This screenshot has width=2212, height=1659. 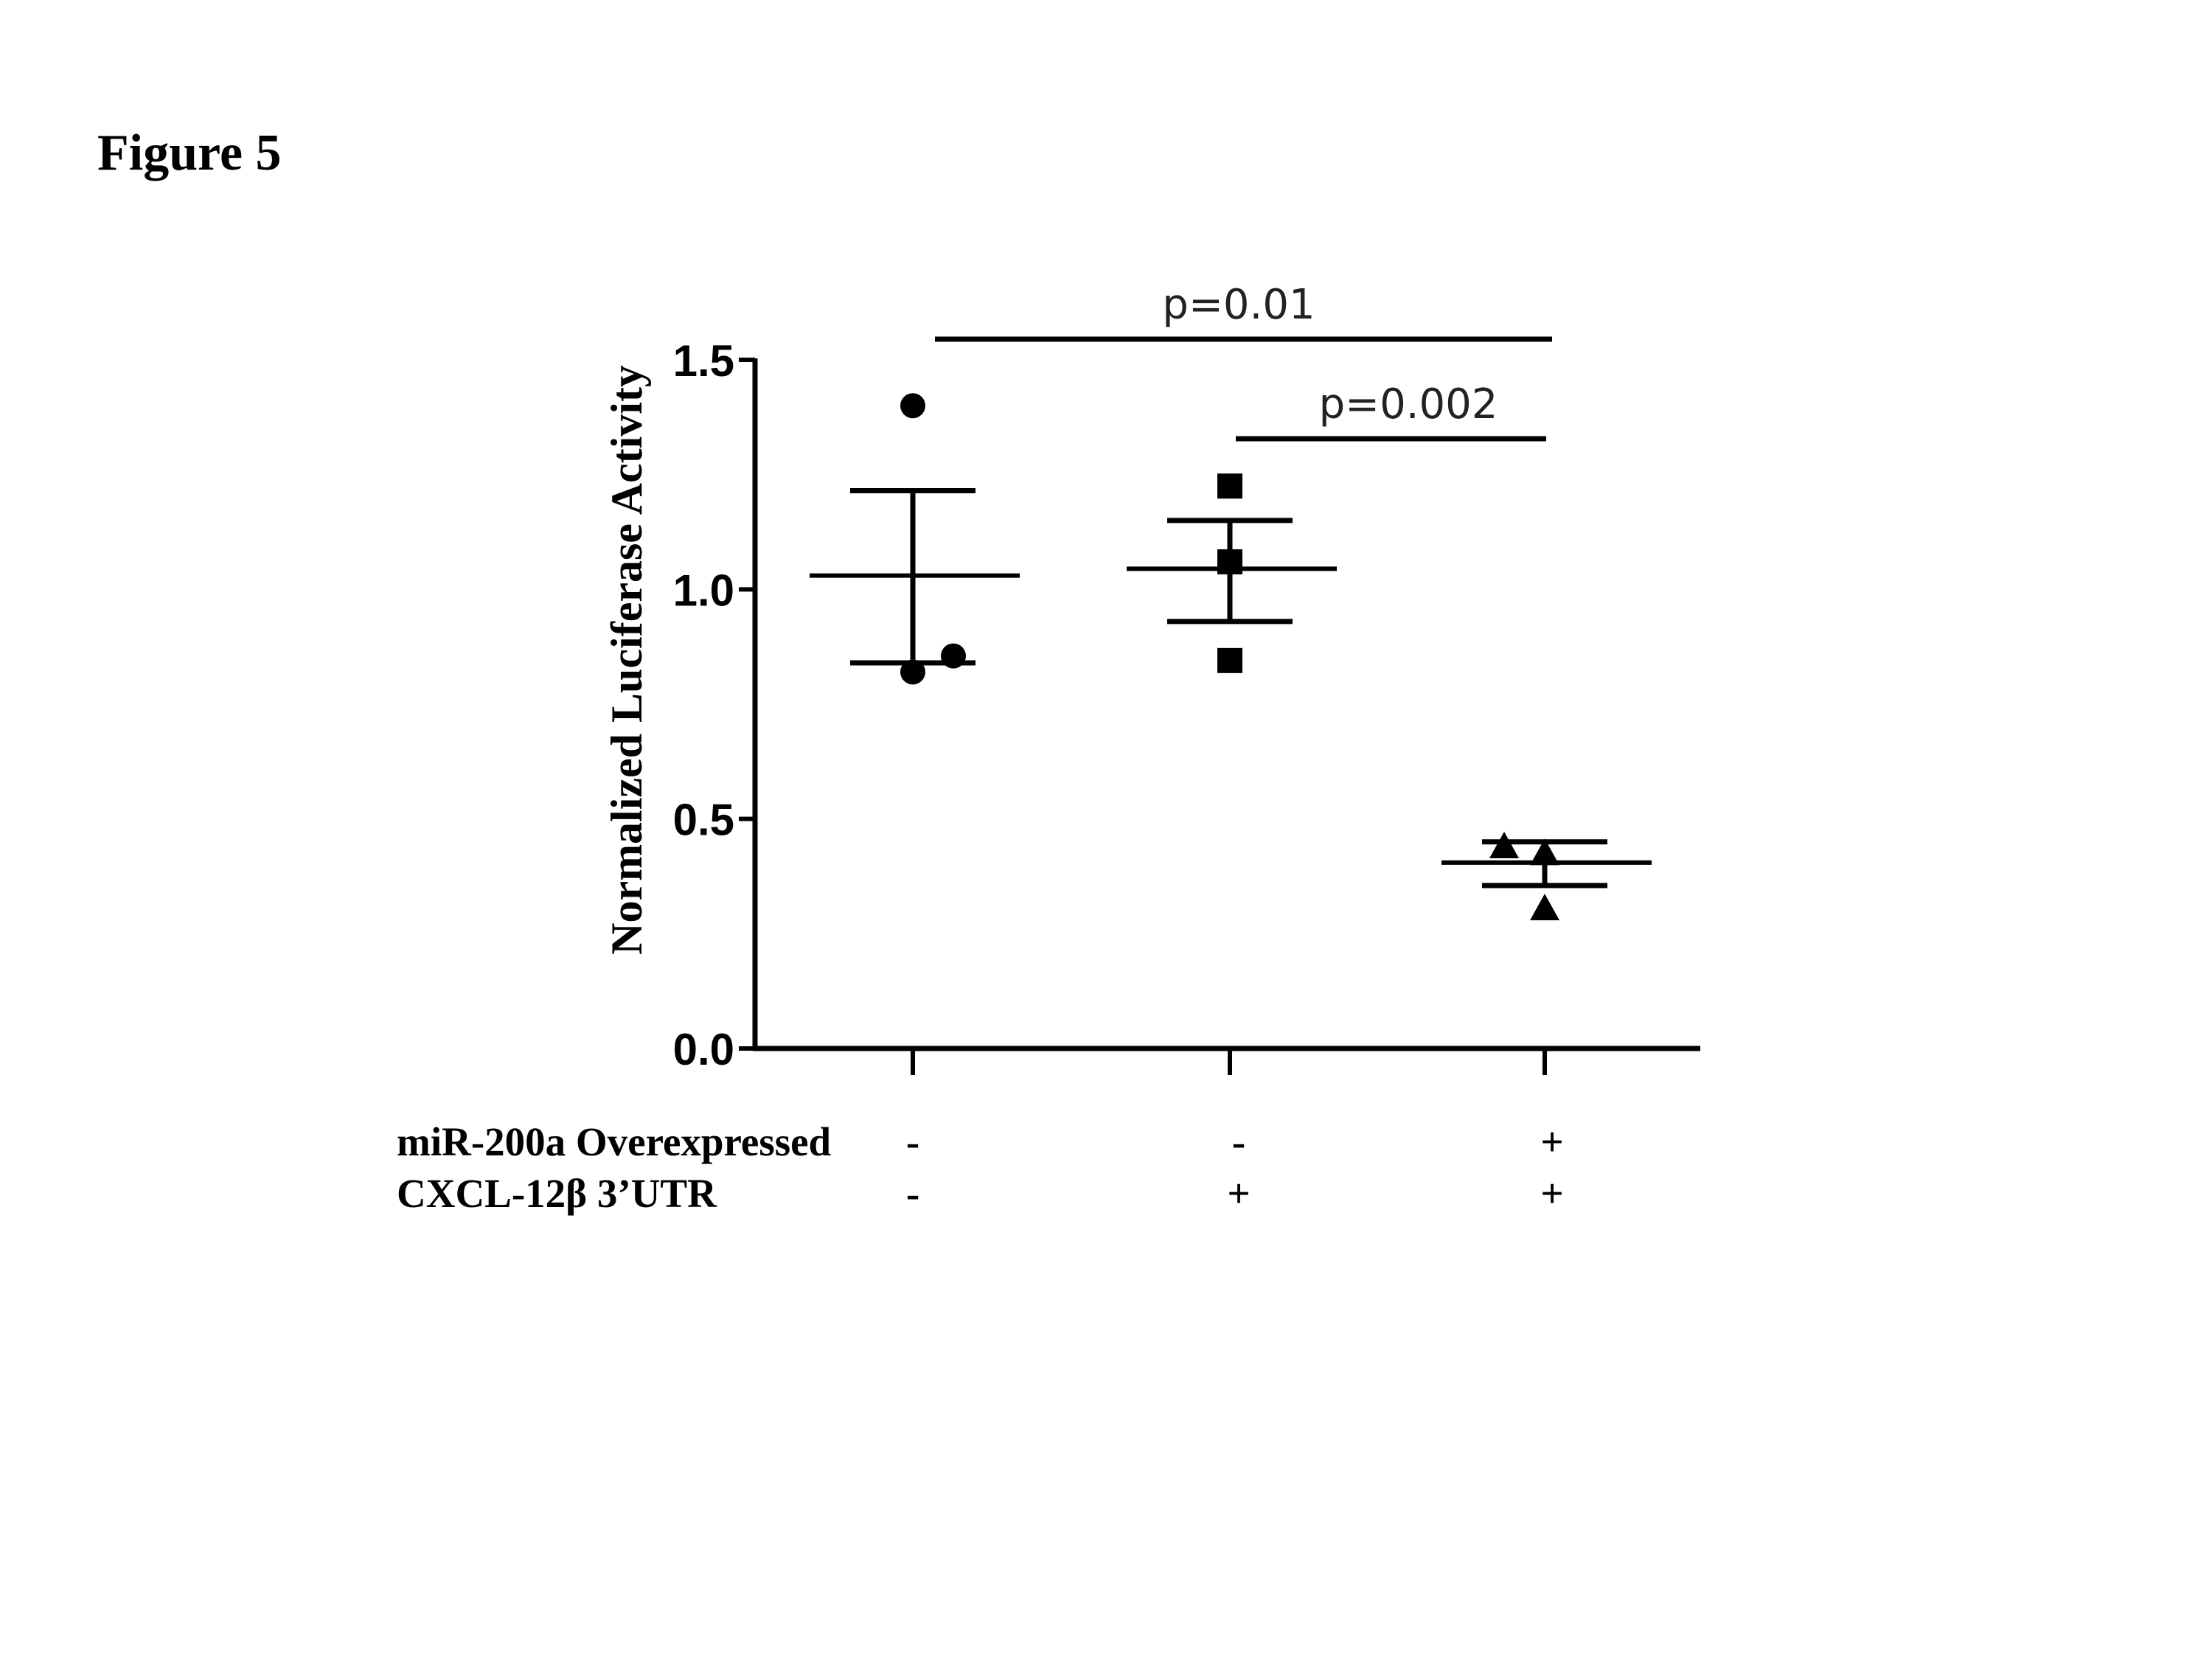 What do you see at coordinates (1238, 305) in the screenshot?
I see `significance-label: p=0.01` at bounding box center [1238, 305].